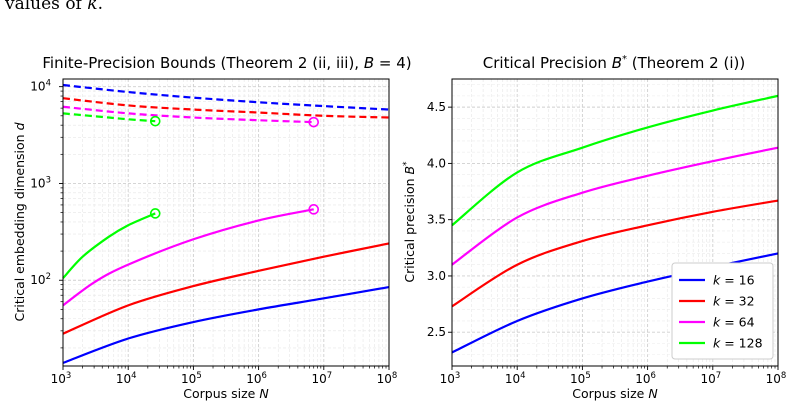 The image size is (794, 406). Describe the element at coordinates (40, 182) in the screenshot. I see `left-ytick-label: 10³` at that location.